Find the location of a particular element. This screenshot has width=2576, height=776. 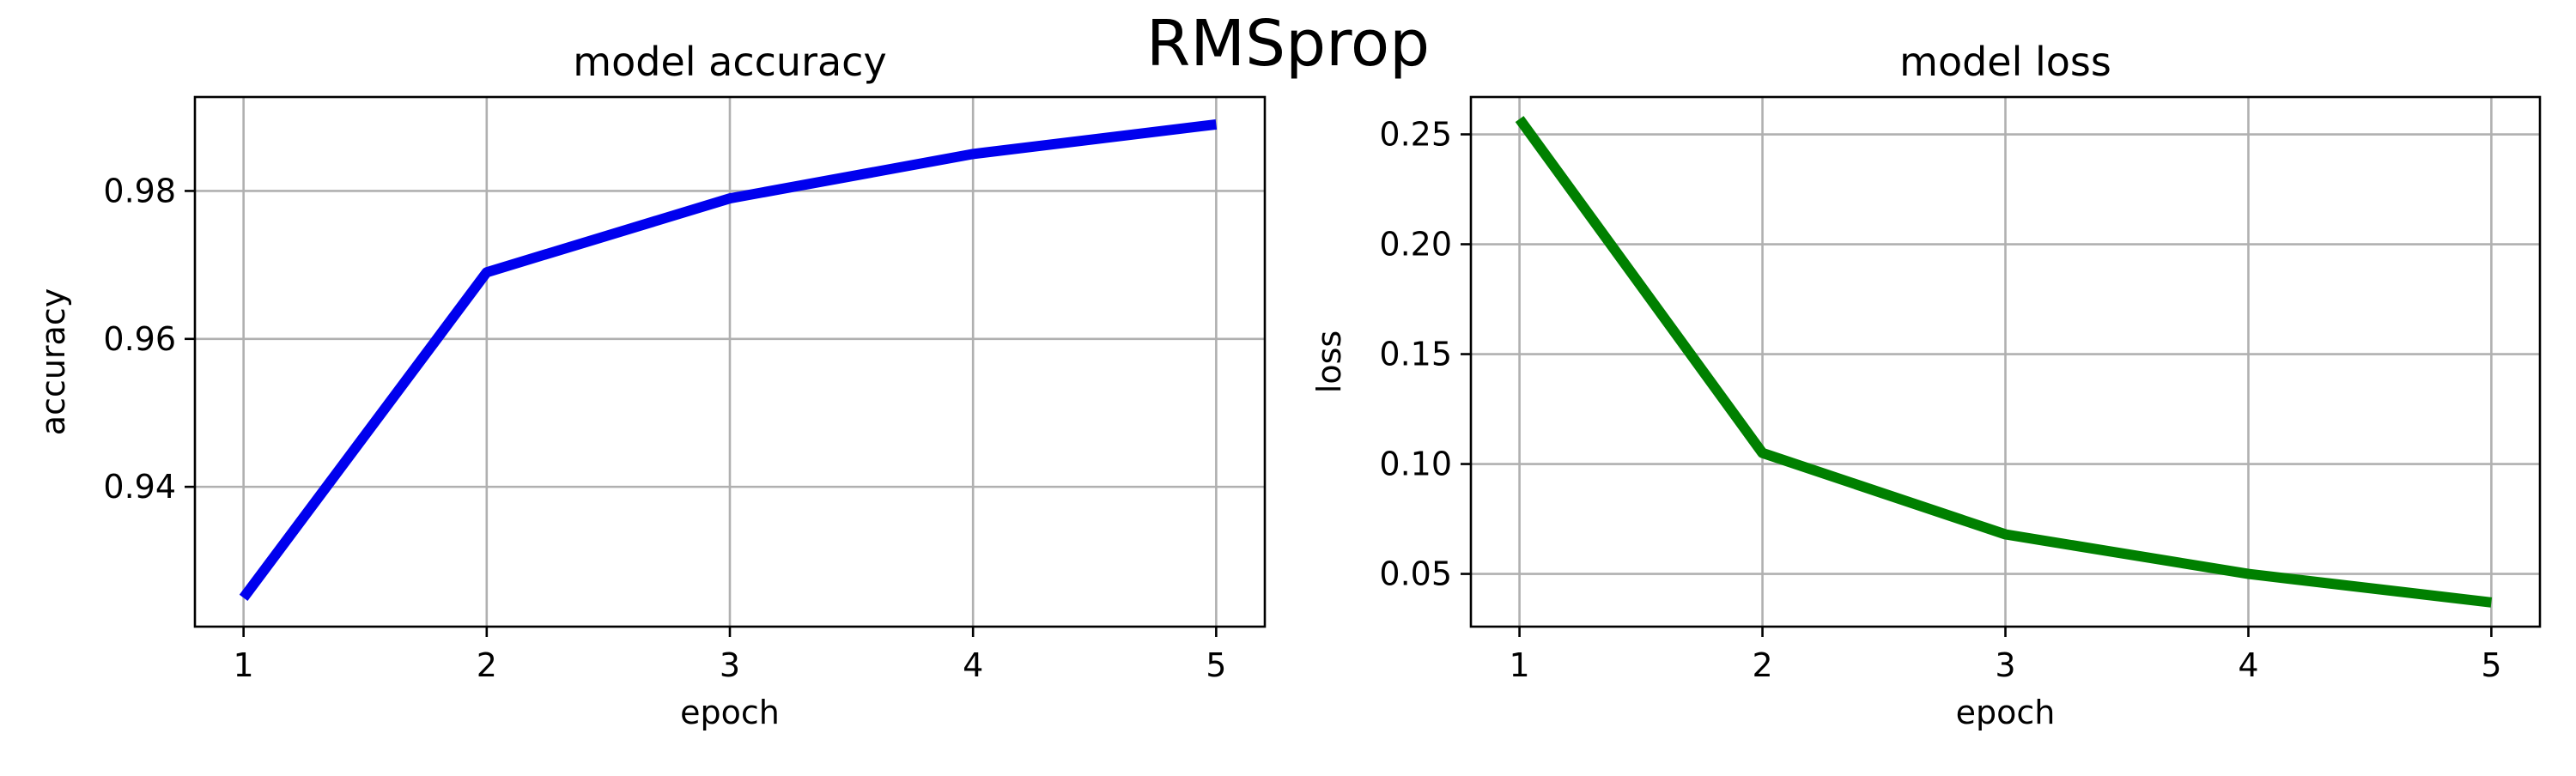

y-tick-label: 0.25 is located at coordinates (1415, 135).